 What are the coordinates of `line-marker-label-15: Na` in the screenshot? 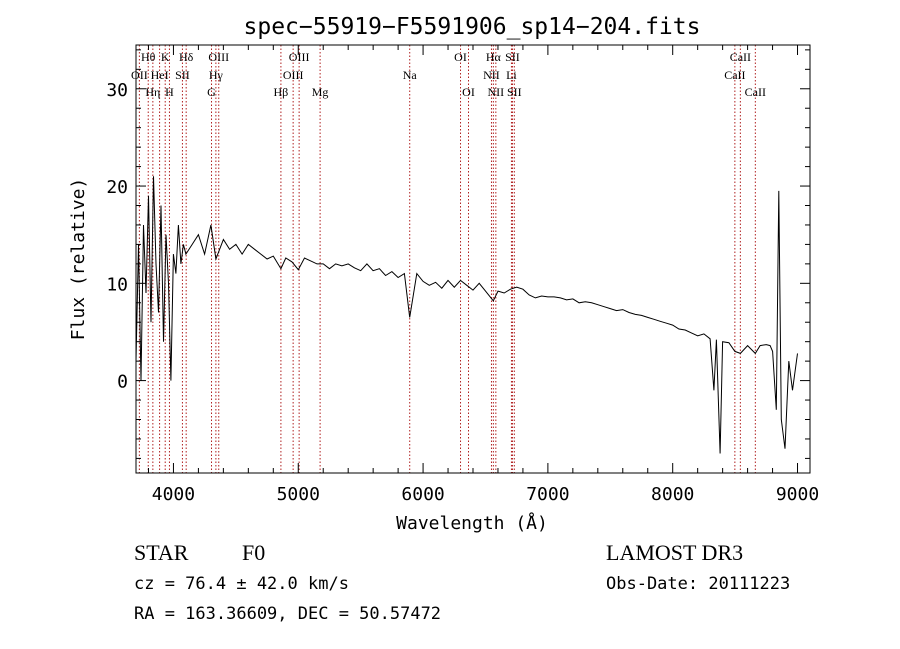 It's located at (410, 75).